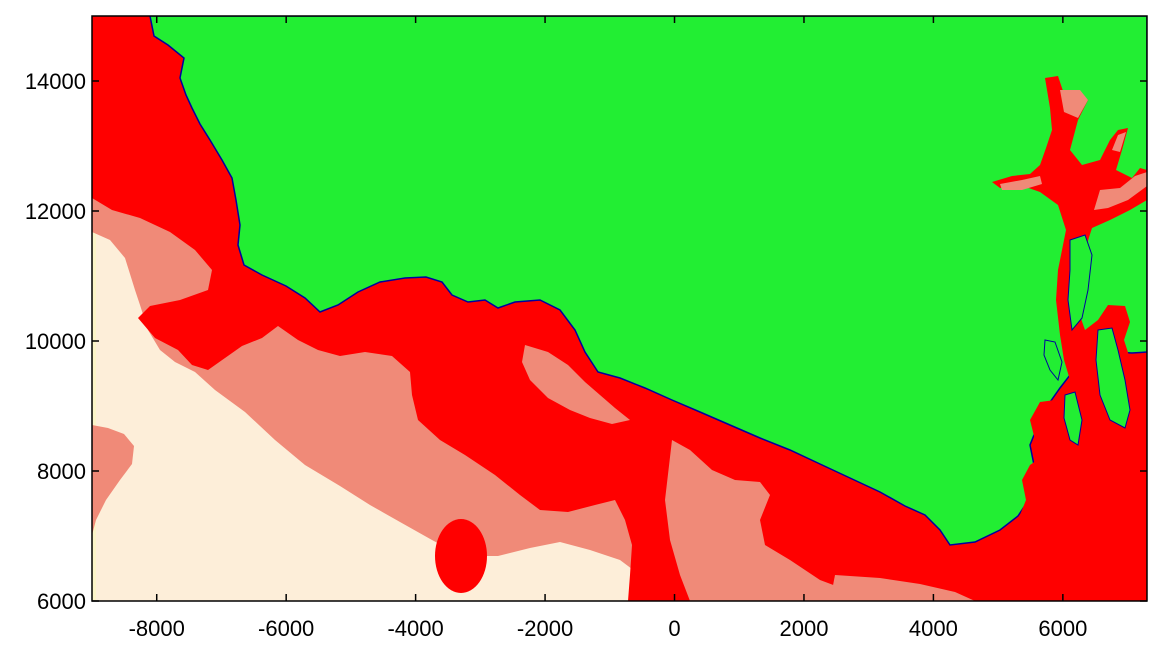 The height and width of the screenshot is (646, 1154). Describe the element at coordinates (1073, 150) in the screenshot. I see `river-salmon` at that location.